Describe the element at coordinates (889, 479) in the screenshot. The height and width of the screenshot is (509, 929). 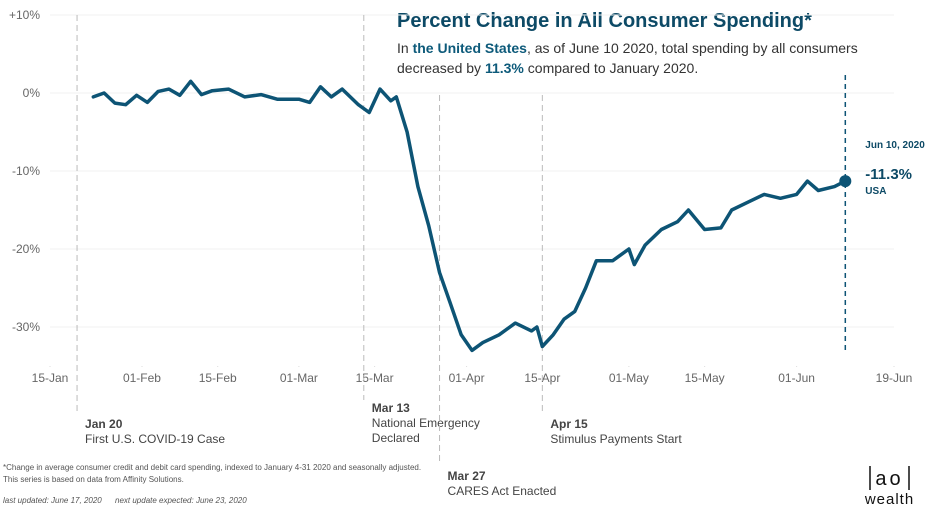
I see `logo-mark: ao` at that location.